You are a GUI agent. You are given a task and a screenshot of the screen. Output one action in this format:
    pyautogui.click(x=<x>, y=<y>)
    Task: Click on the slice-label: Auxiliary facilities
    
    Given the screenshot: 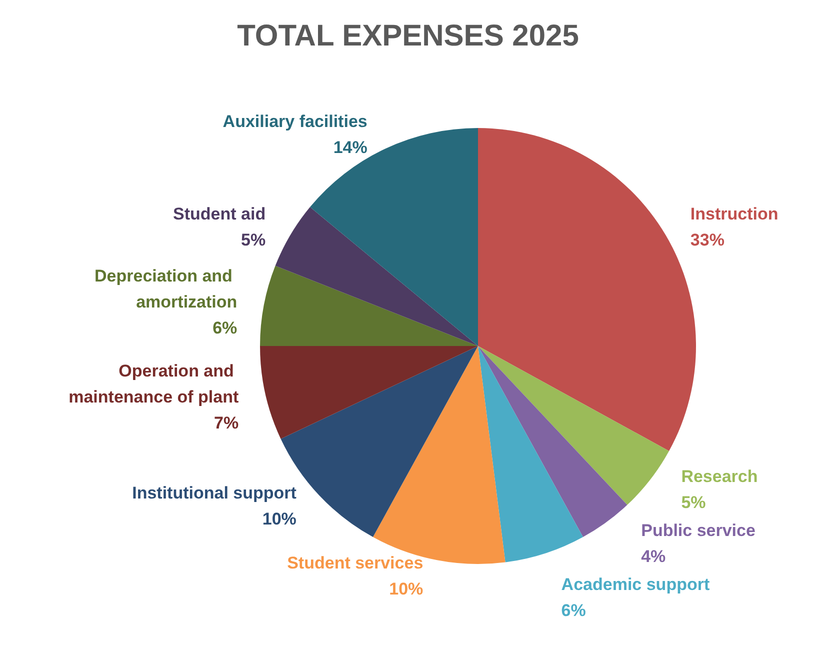 What is the action you would take?
    pyautogui.click(x=295, y=121)
    